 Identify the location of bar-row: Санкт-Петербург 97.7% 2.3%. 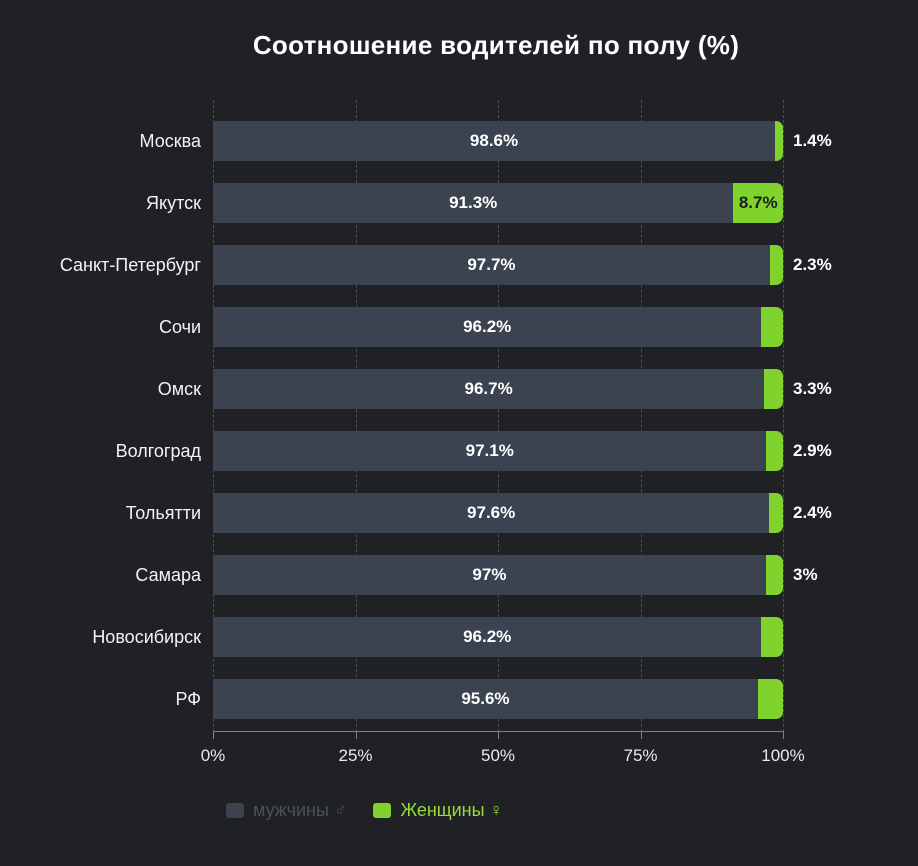
(459, 265).